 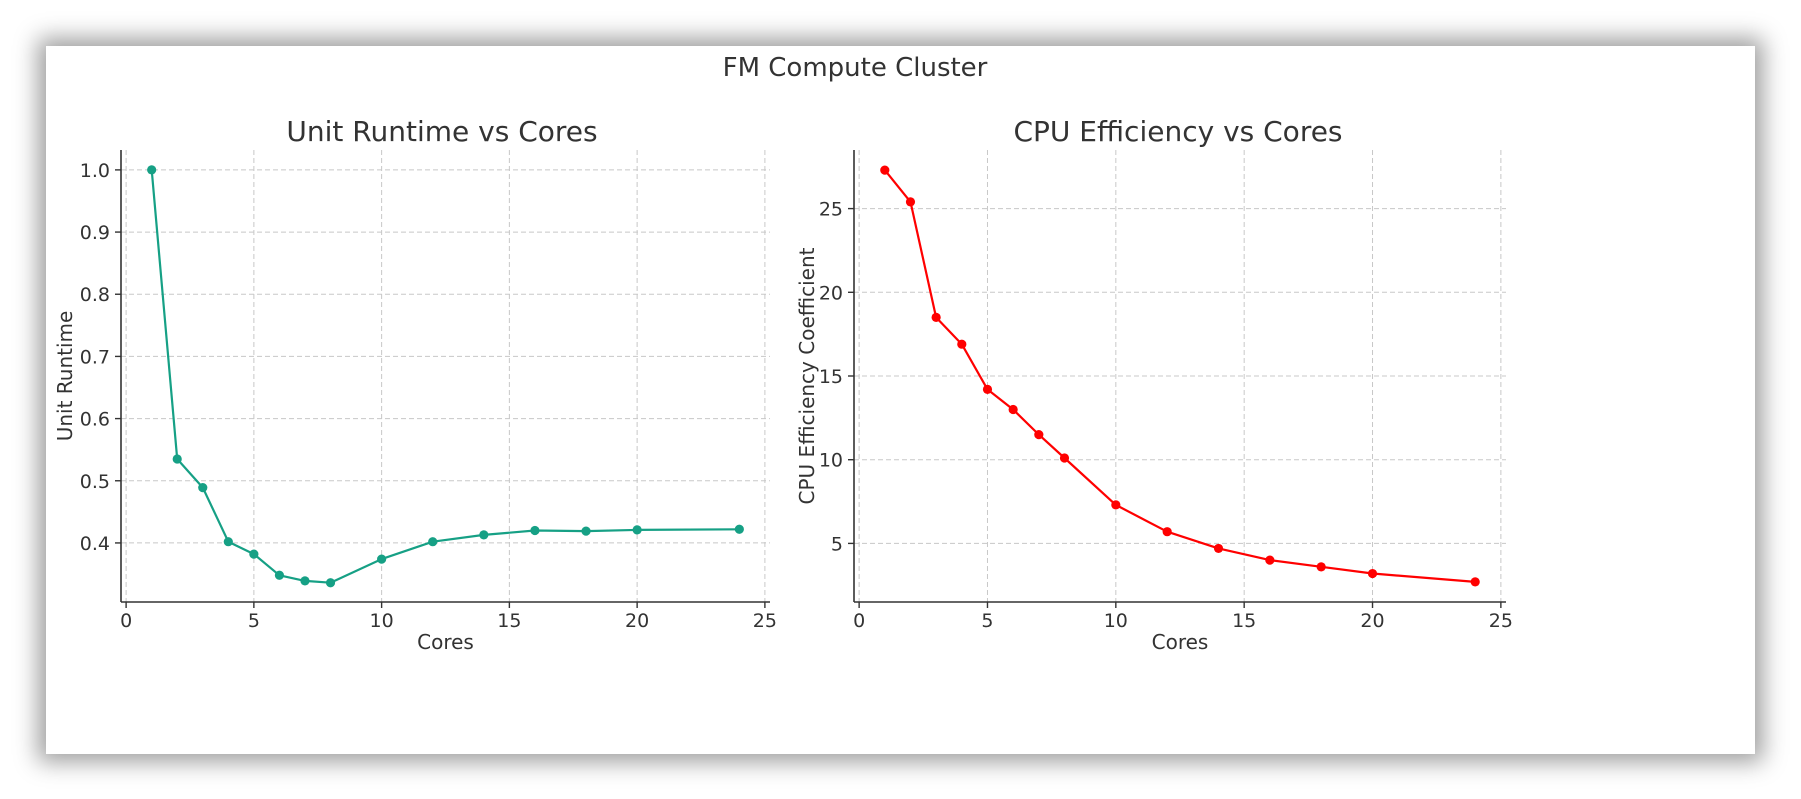 What do you see at coordinates (837, 544) in the screenshot?
I see `chart-2-y-tick-label-0: 5` at bounding box center [837, 544].